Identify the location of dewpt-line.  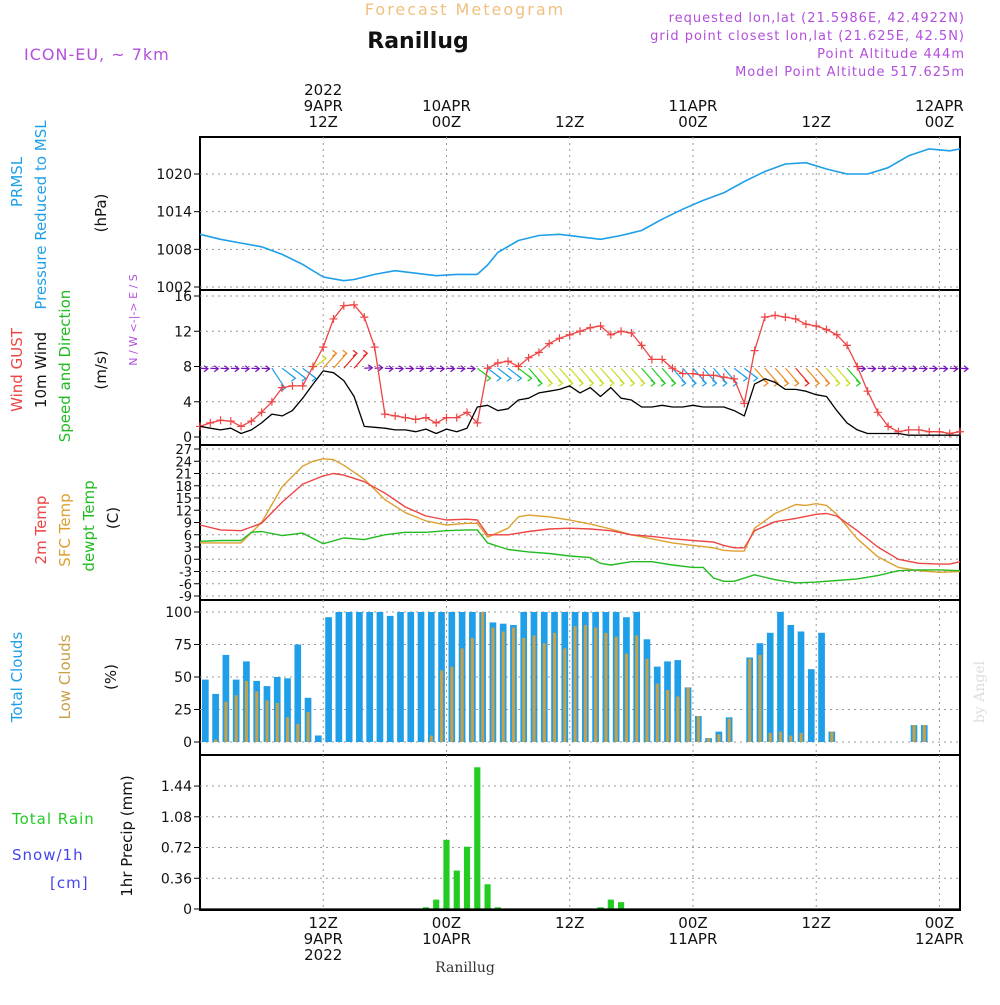
(580, 556).